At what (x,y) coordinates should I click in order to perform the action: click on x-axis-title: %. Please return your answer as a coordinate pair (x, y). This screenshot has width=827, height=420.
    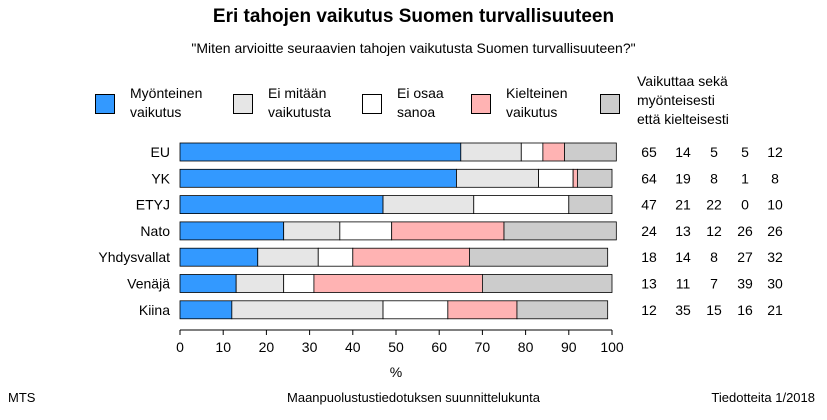
    Looking at the image, I should click on (396, 372).